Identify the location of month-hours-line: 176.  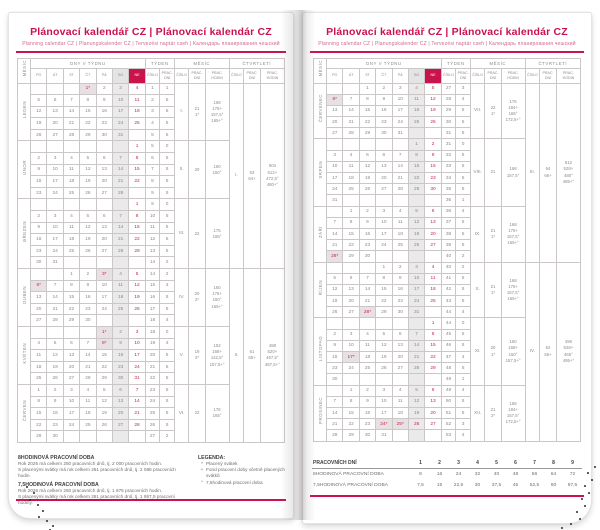
(217, 230).